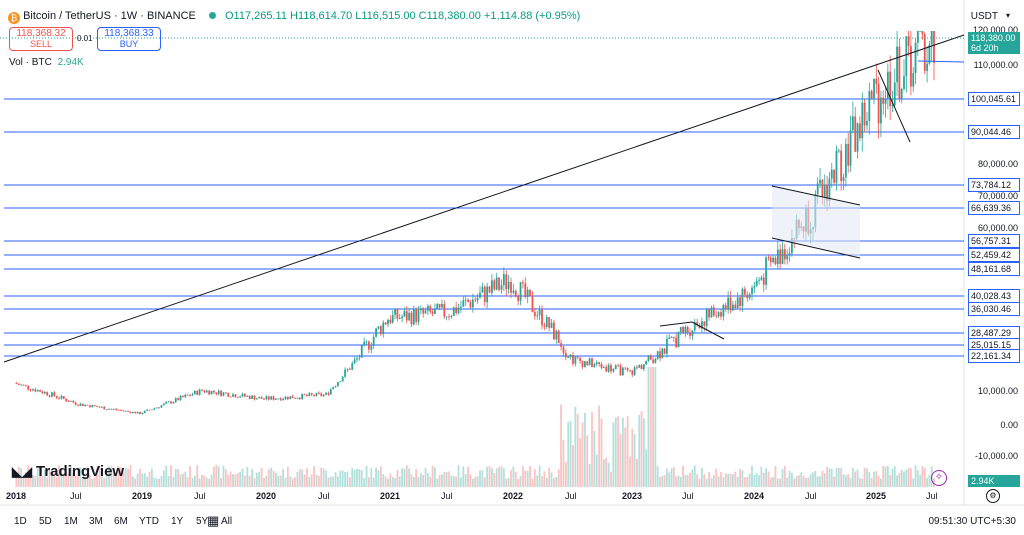 This screenshot has width=1024, height=535. What do you see at coordinates (1008, 15) in the screenshot?
I see `dropdown-icon: ▾` at bounding box center [1008, 15].